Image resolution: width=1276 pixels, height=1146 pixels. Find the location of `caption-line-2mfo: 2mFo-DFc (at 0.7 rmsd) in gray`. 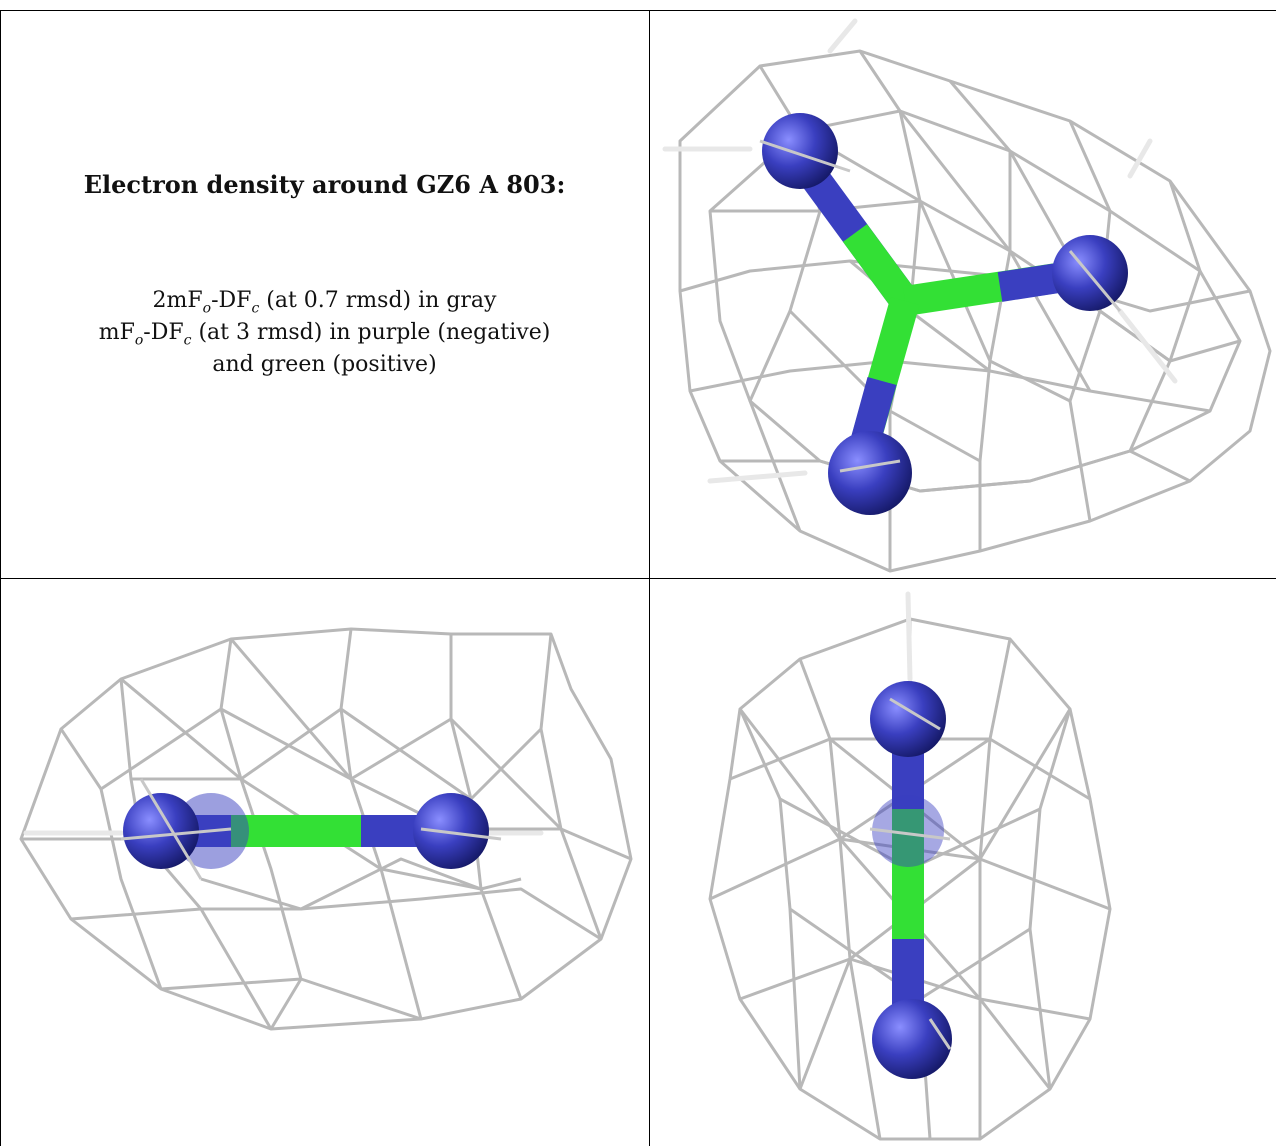

caption-line-2mfo: 2mFo-DFc (at 0.7 rmsd) in gray is located at coordinates (324, 302).